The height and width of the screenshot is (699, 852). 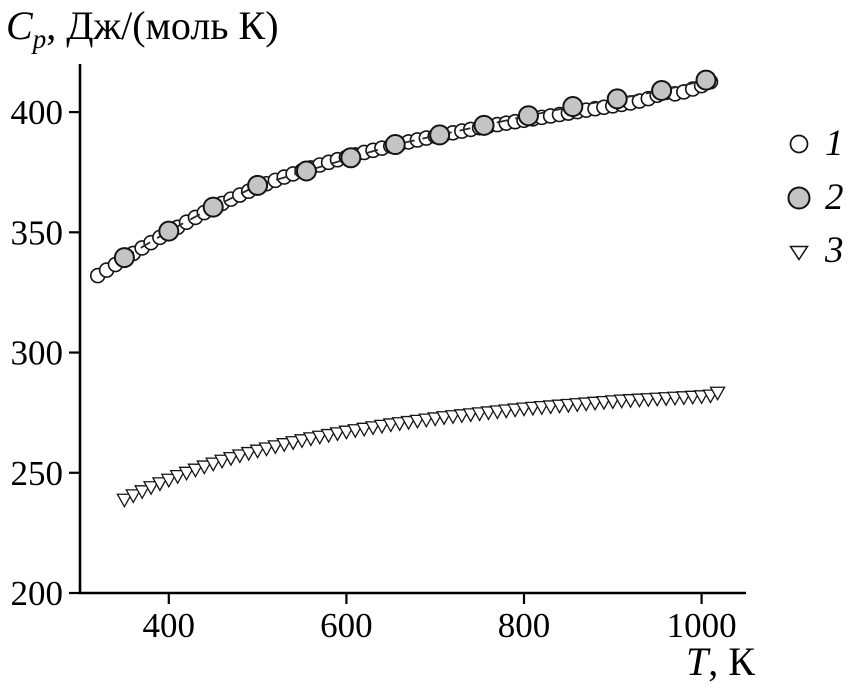 I want to click on y-tick-label: 350, so click(x=37, y=232).